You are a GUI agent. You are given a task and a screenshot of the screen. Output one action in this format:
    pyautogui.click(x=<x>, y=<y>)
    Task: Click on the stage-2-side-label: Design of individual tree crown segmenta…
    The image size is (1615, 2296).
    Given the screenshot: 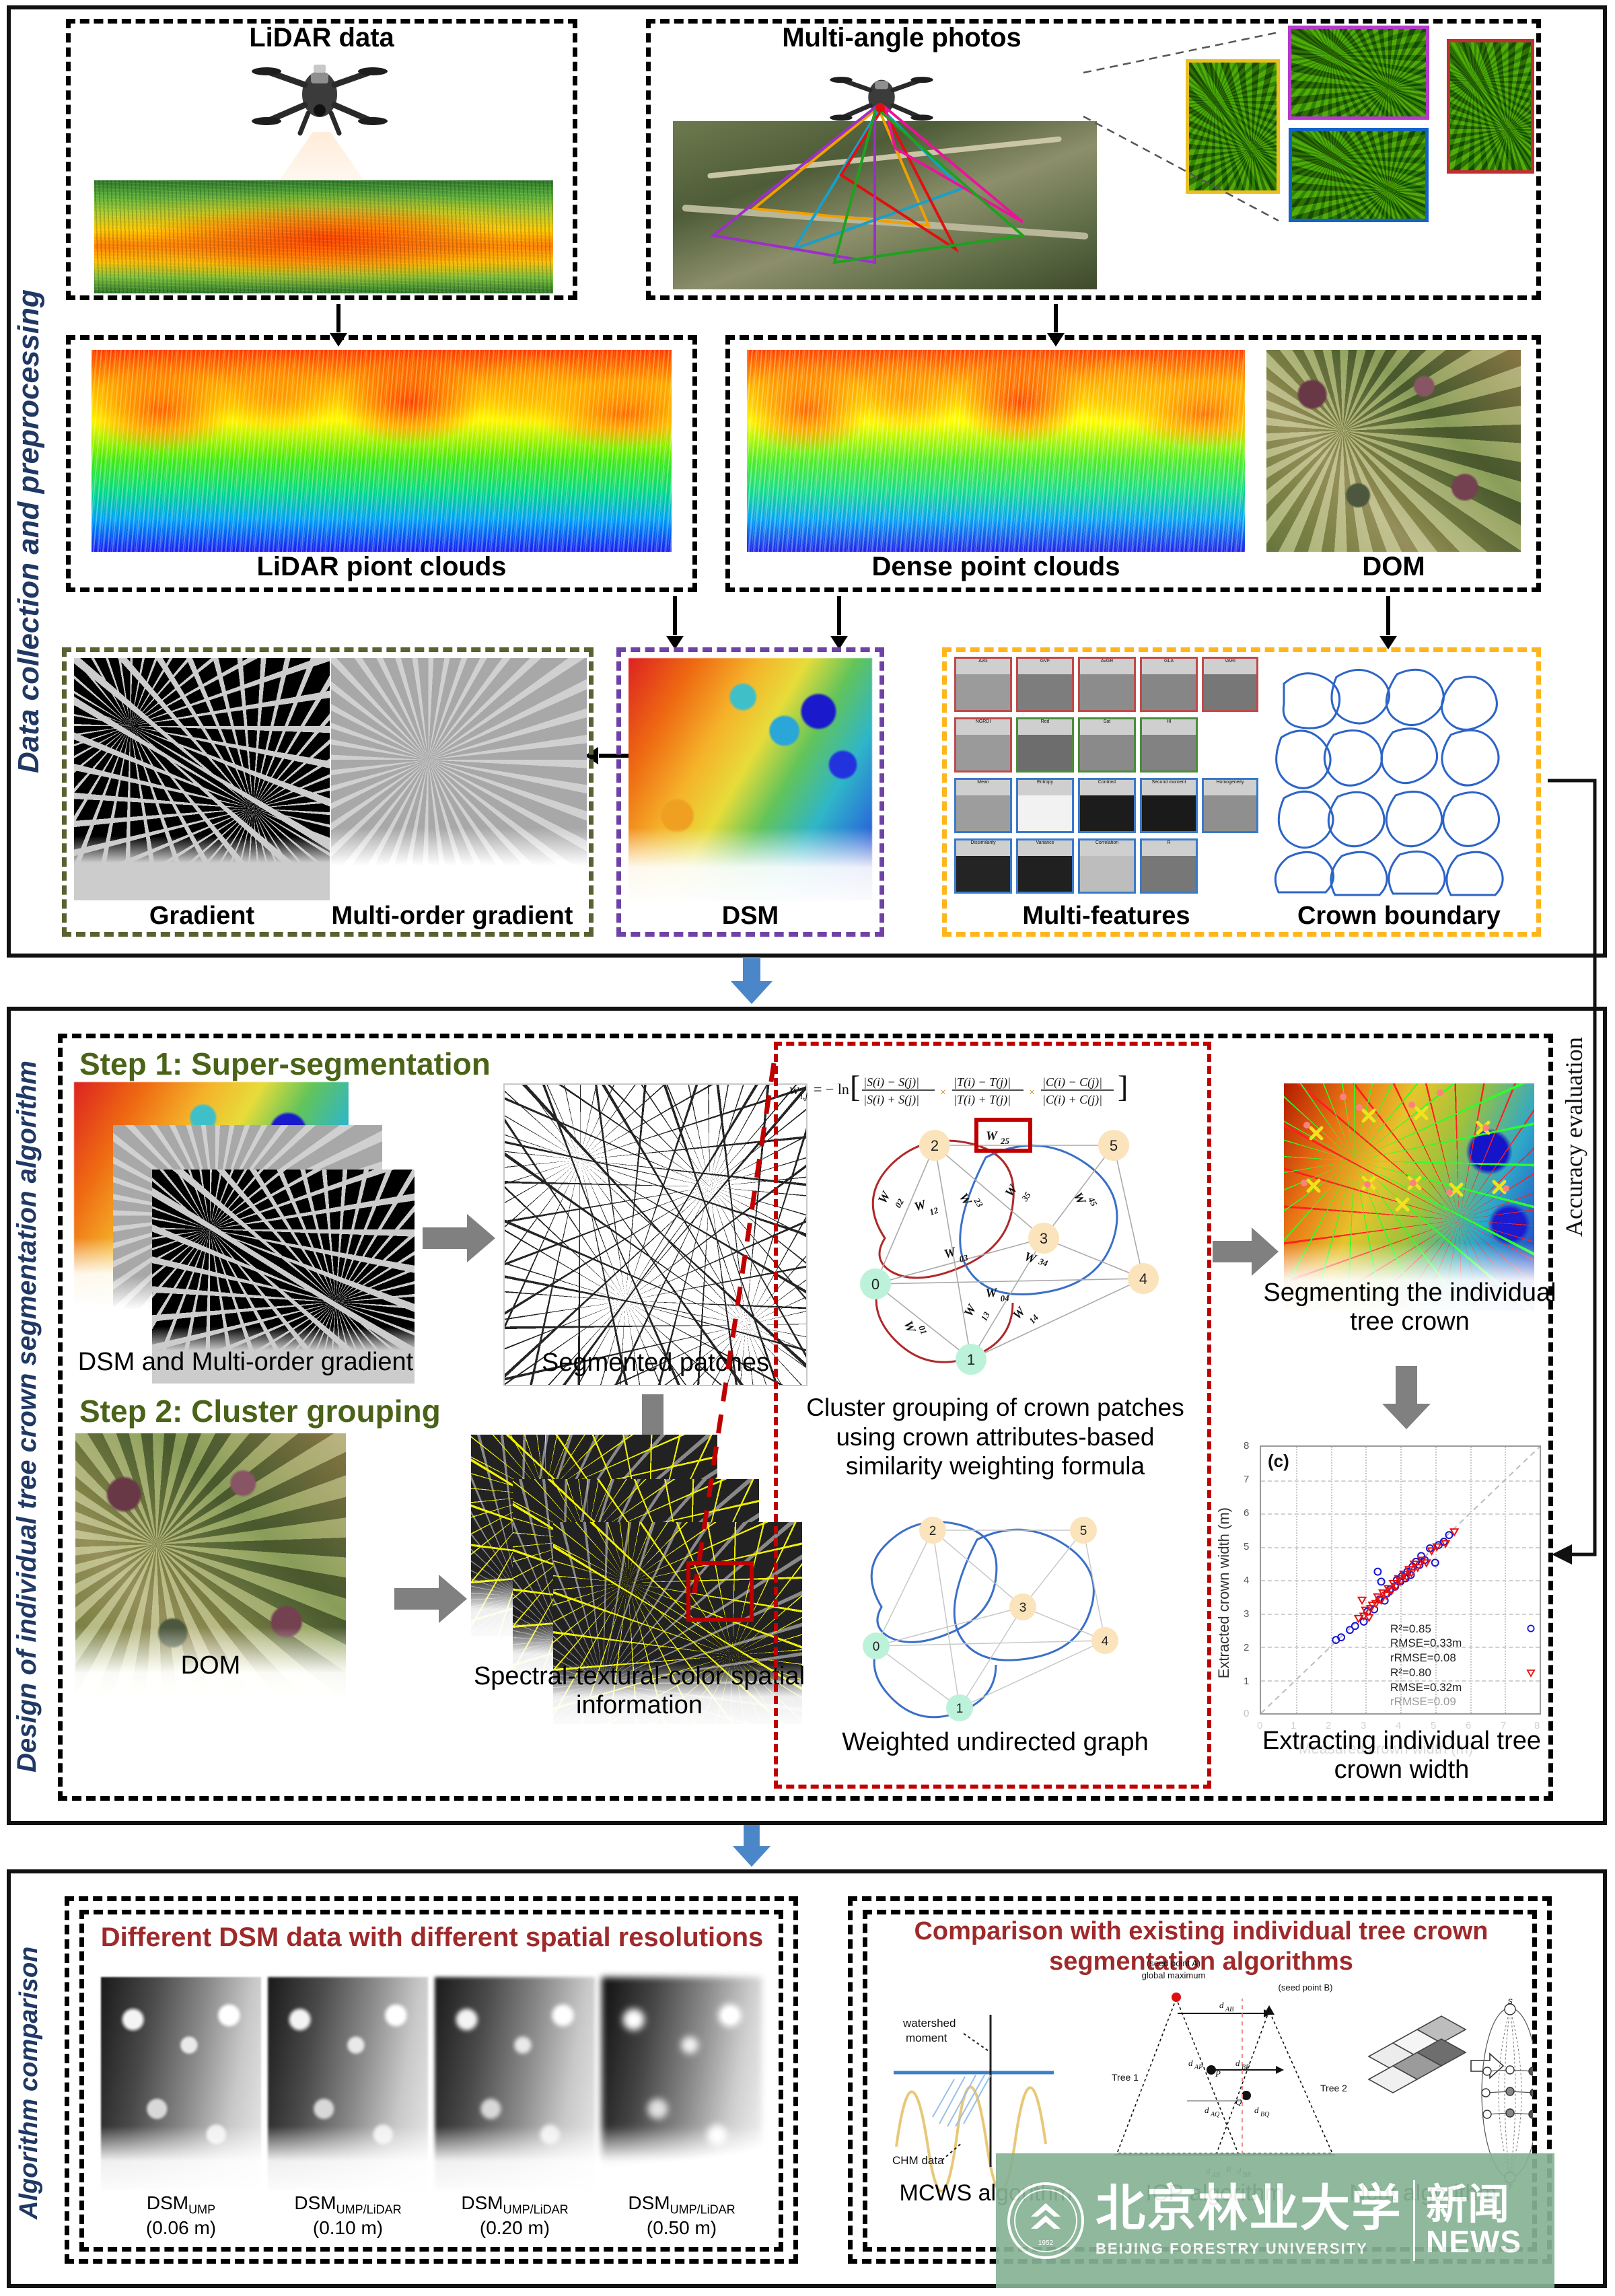 What is the action you would take?
    pyautogui.click(x=27, y=1416)
    